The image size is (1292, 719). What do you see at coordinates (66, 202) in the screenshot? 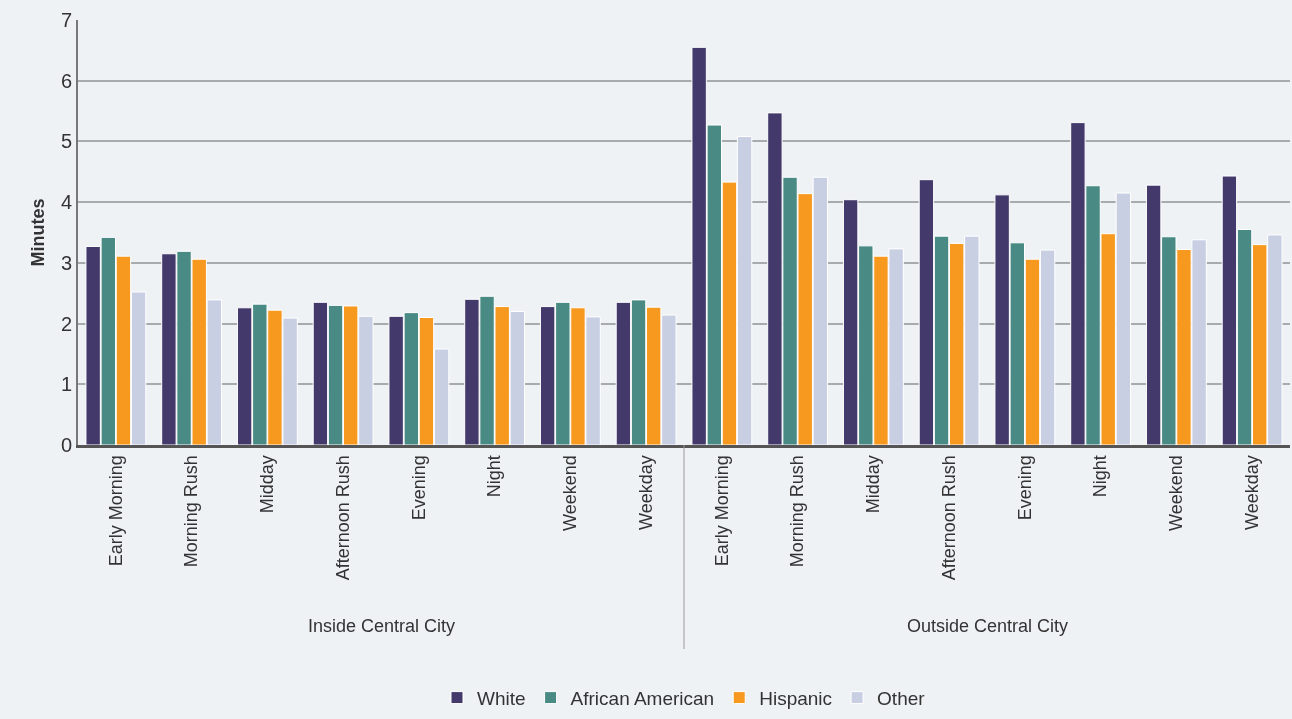
I see `y-tick-label: 4` at bounding box center [66, 202].